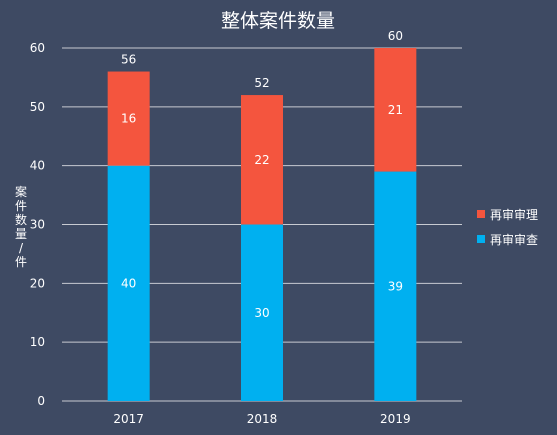  I want to click on total-value-label: 60, so click(395, 36).